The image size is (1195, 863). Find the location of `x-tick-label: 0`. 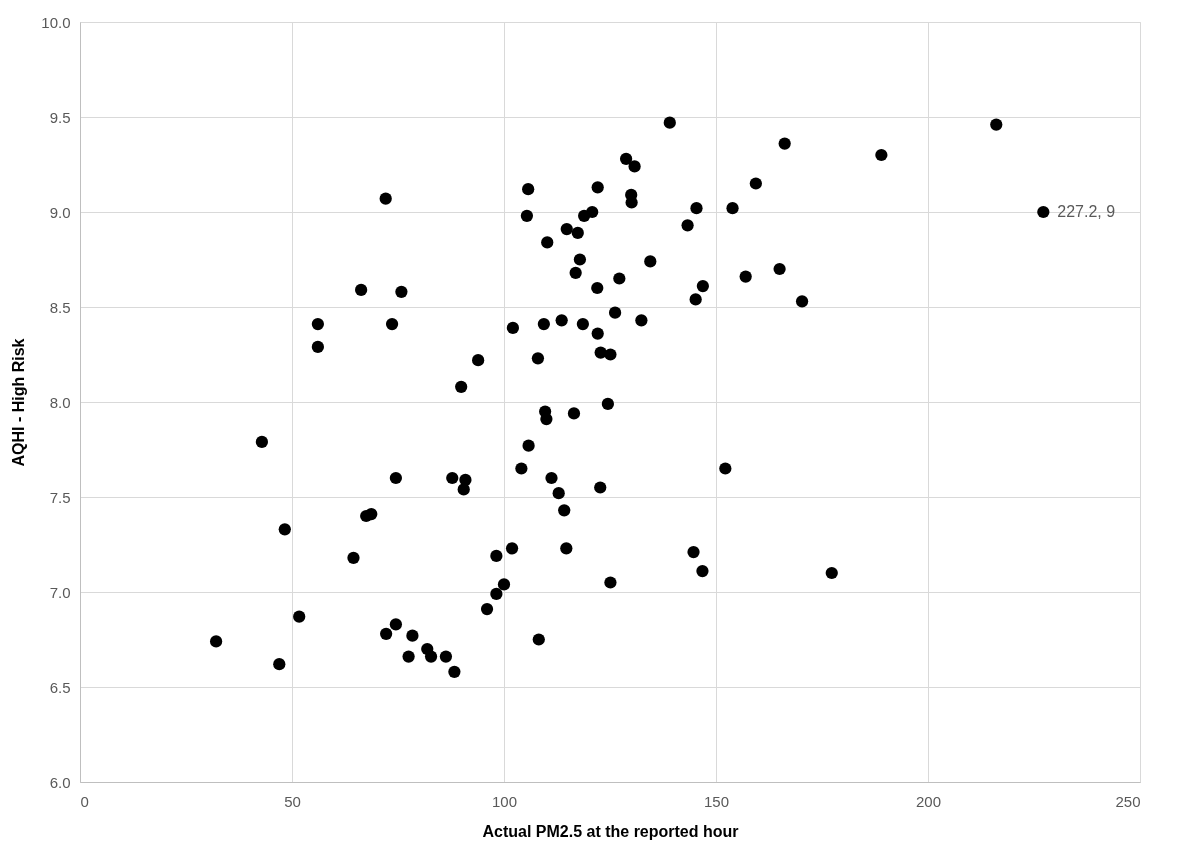

x-tick-label: 0 is located at coordinates (84, 801).